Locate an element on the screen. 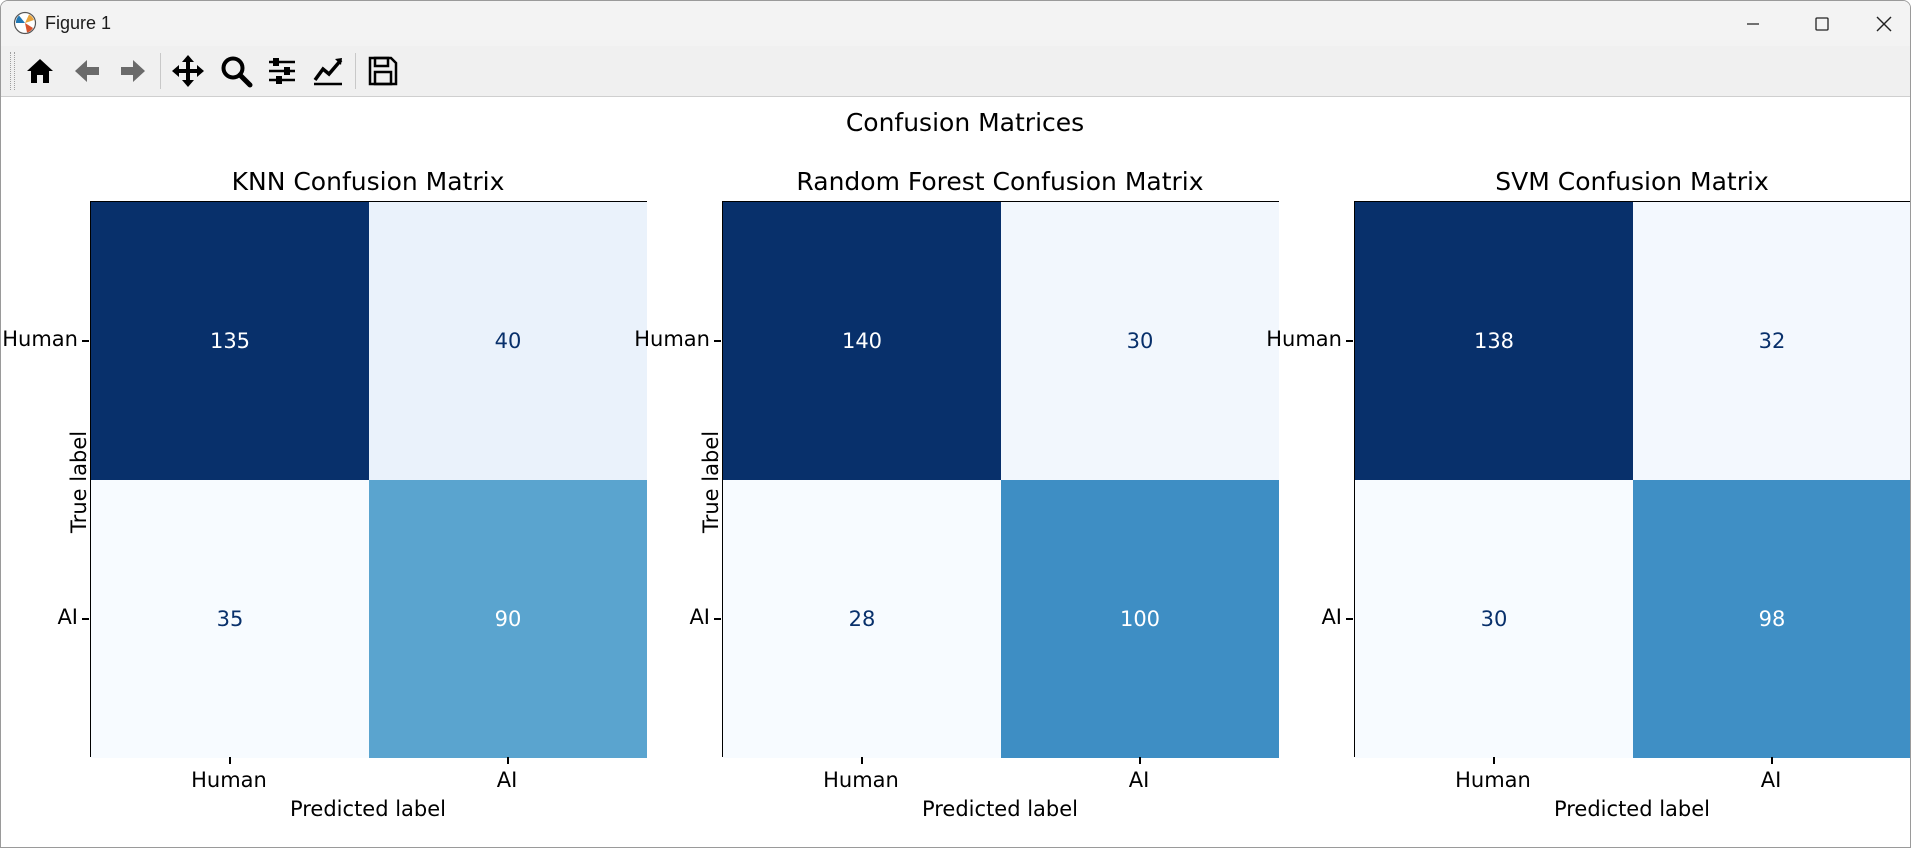 The height and width of the screenshot is (848, 1911). minimize-button is located at coordinates (1752, 23).